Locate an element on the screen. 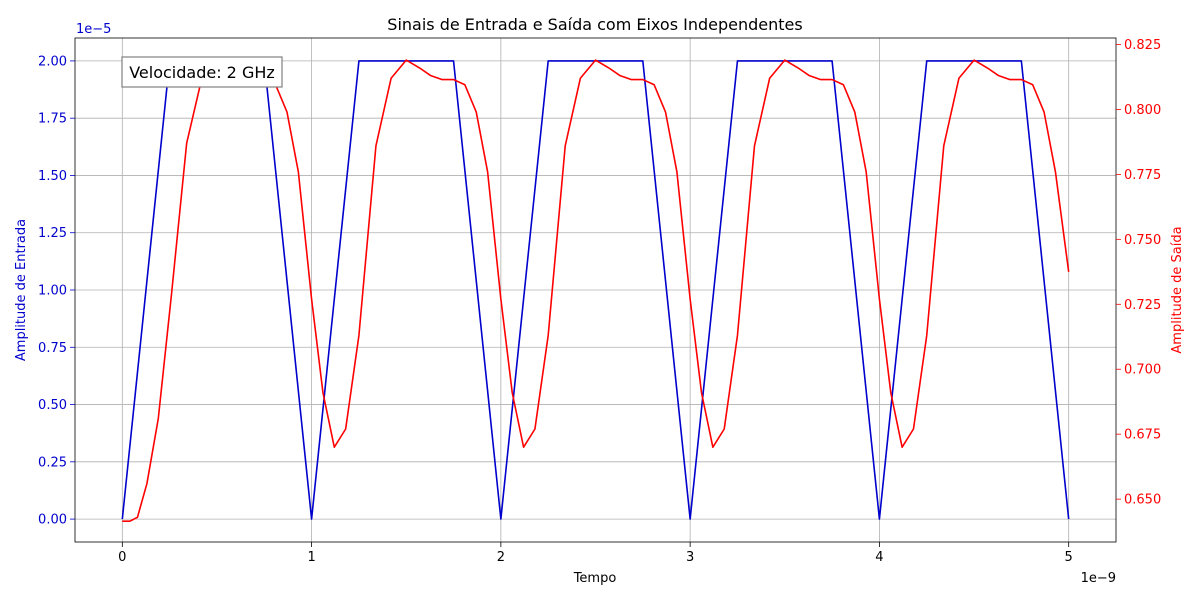 This screenshot has width=1200, height=600. left-tick-label: 0.75 is located at coordinates (52, 348).